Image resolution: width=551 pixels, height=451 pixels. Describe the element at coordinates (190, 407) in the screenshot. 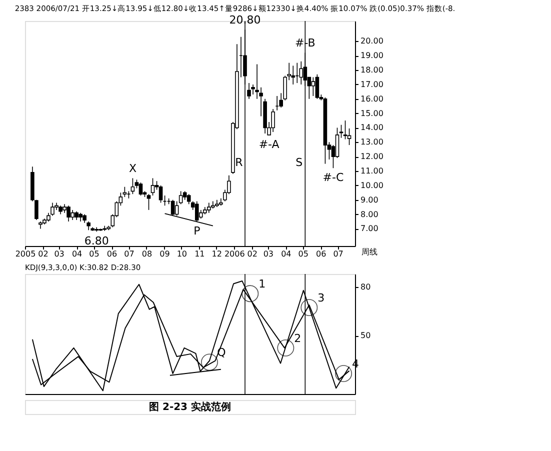

I see `caption: 图 2-23 实战范例` at that location.